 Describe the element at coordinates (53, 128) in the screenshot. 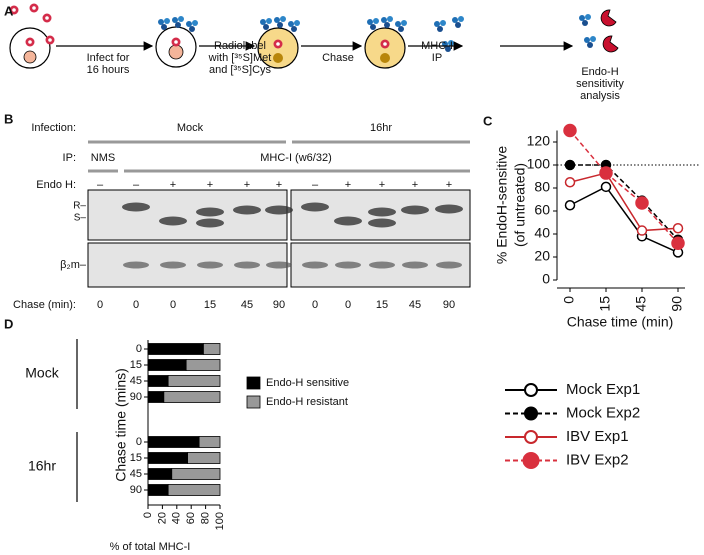

I see `row-label: Infection:` at that location.